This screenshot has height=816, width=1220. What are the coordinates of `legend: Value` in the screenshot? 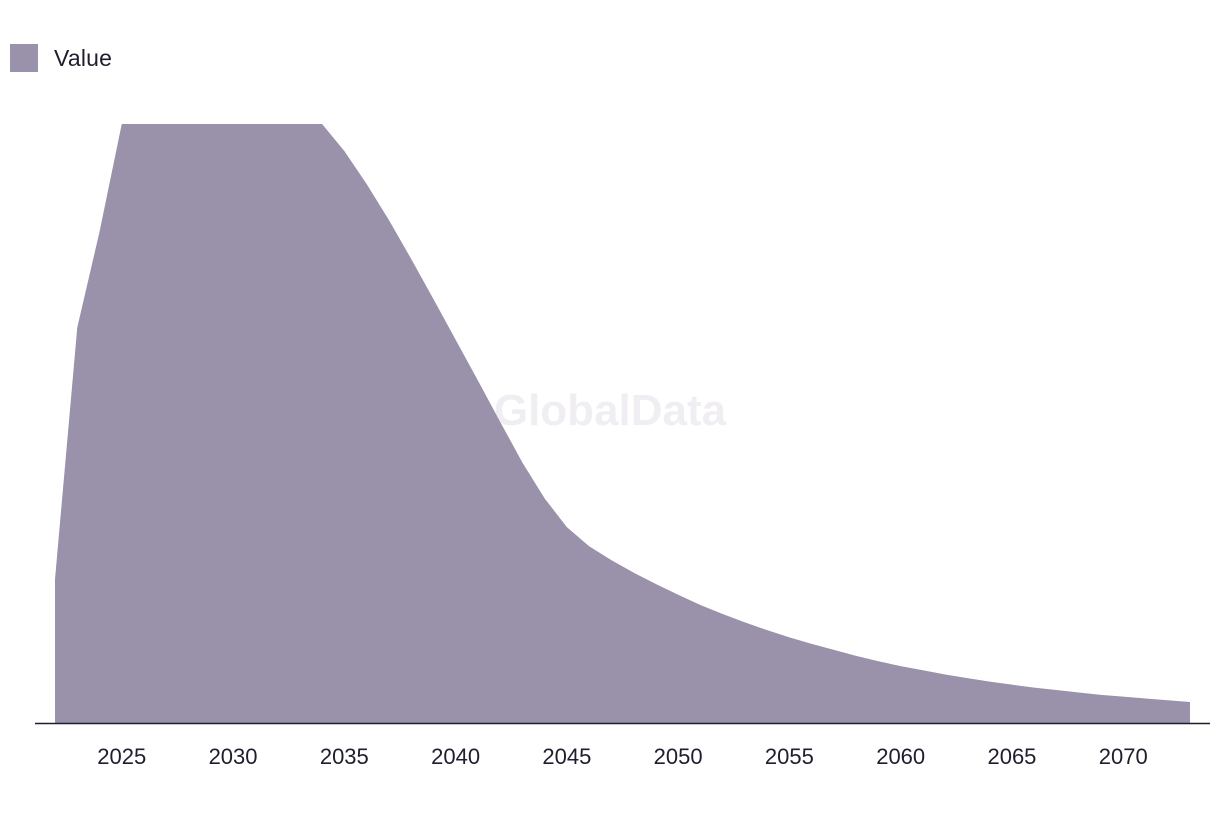 It's located at (61, 58).